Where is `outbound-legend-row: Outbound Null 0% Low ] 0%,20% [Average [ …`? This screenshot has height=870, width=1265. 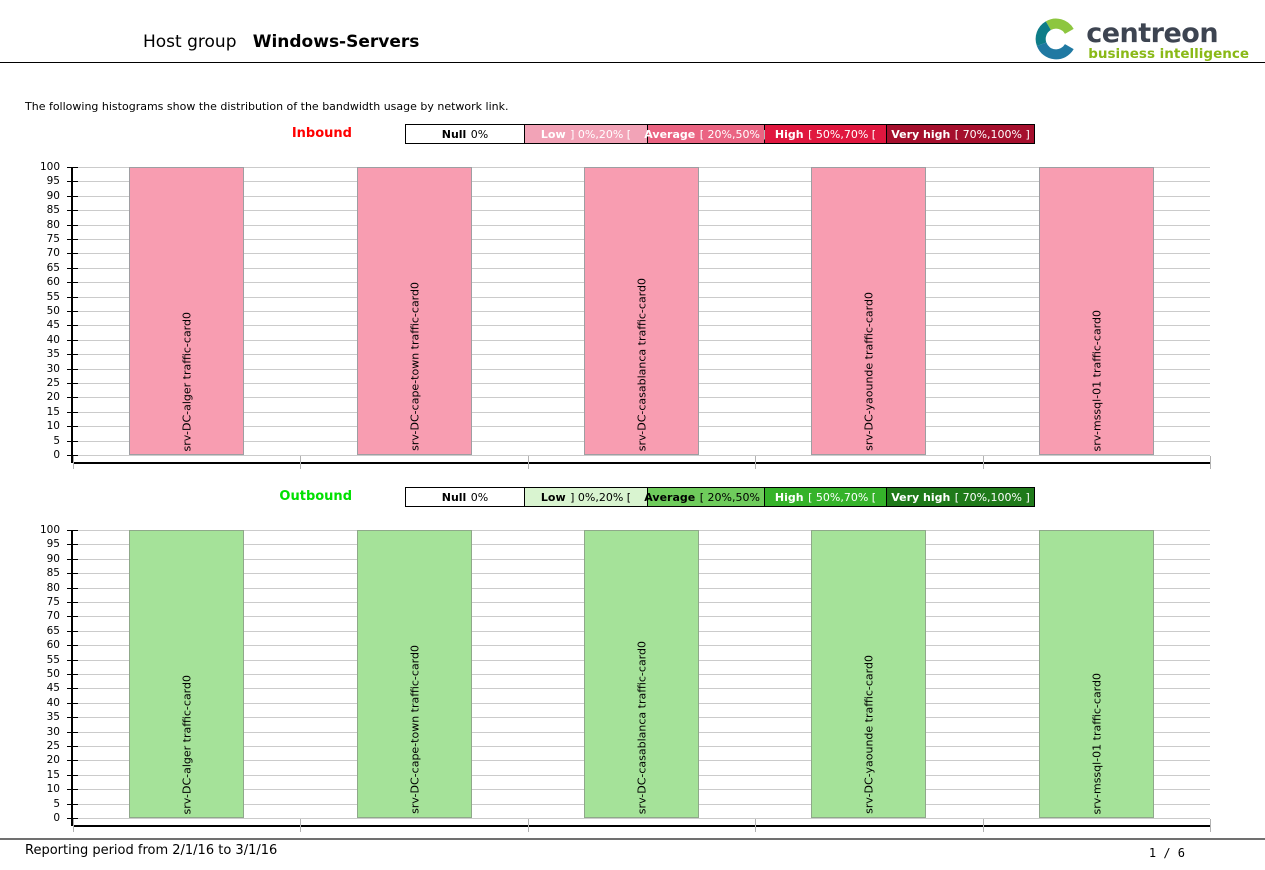
outbound-legend-row: Outbound Null 0% Low ] 0%,20% [Average [ … is located at coordinates (632, 497).